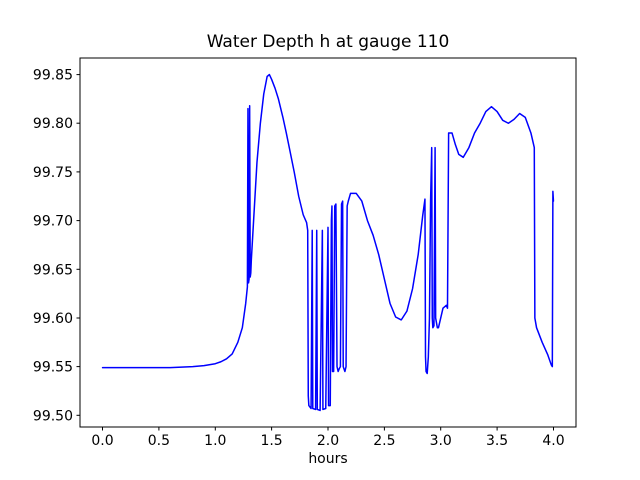 Image resolution: width=640 pixels, height=480 pixels. I want to click on x-tick-label: 1.0, so click(215, 441).